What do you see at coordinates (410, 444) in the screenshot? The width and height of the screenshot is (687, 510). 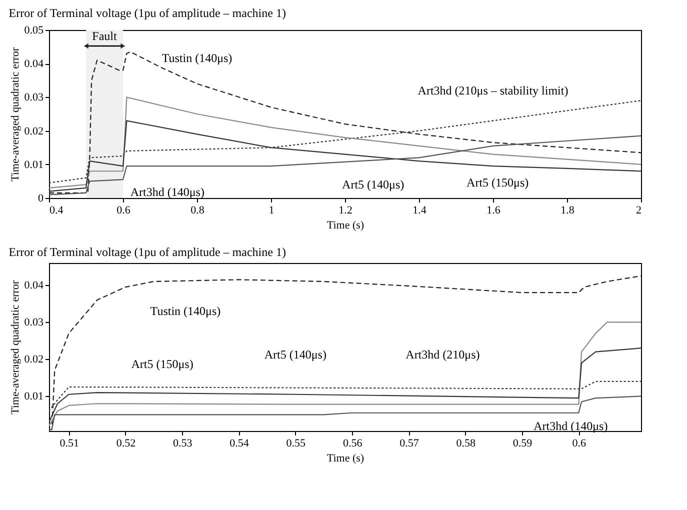 I see `x-tick-label: 0.57` at bounding box center [410, 444].